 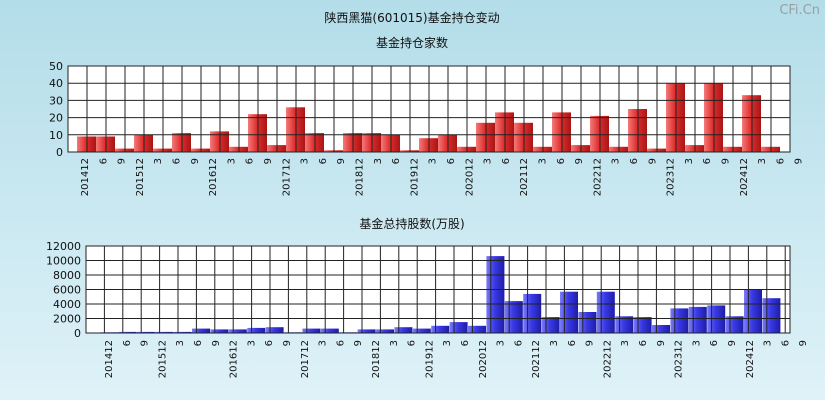 What do you see at coordinates (85, 177) in the screenshot?
I see `chart1-xtick-label: 201412` at bounding box center [85, 177].